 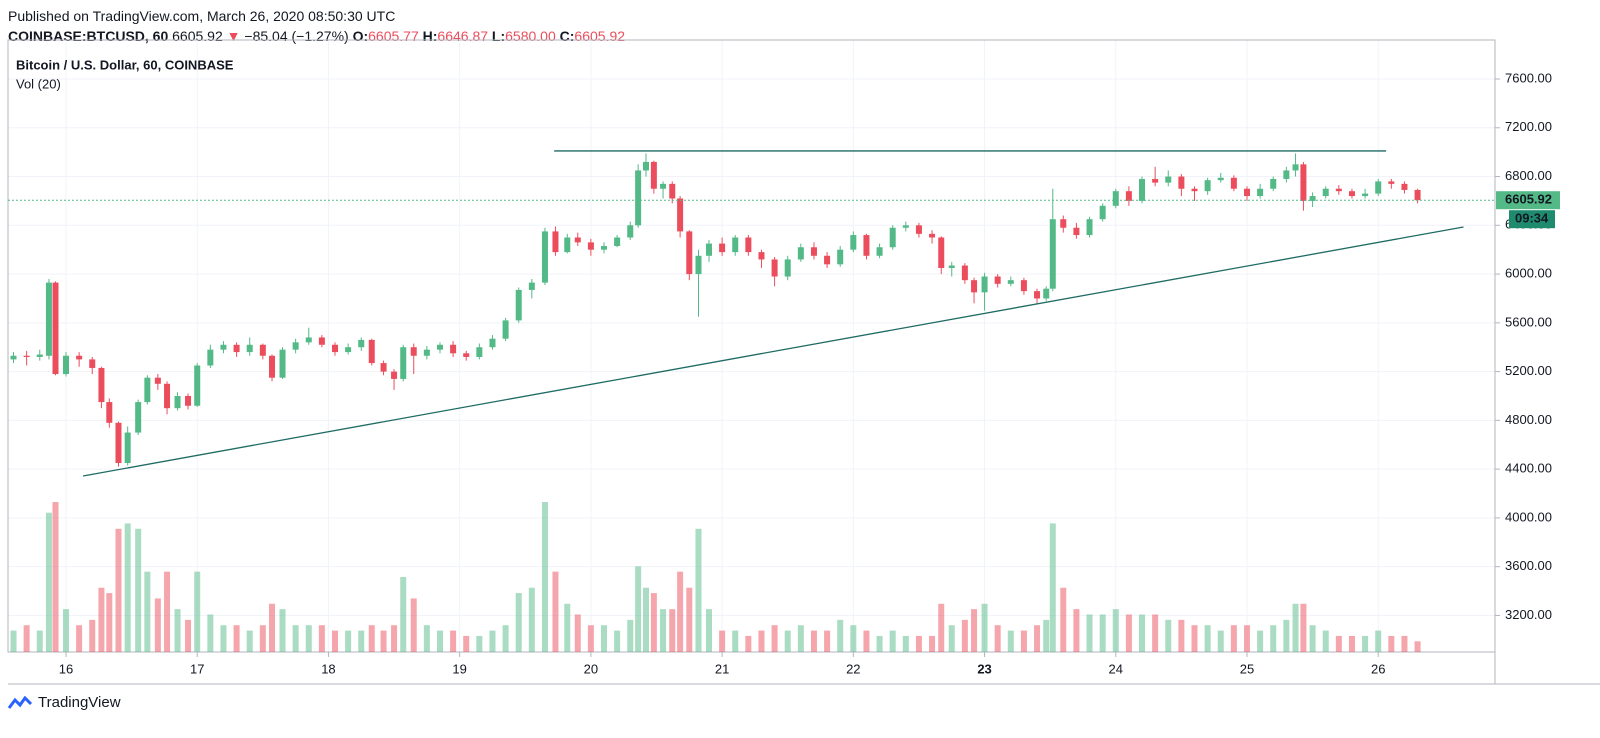 I want to click on y-tick-label: 4800.00, so click(x=1528, y=419).